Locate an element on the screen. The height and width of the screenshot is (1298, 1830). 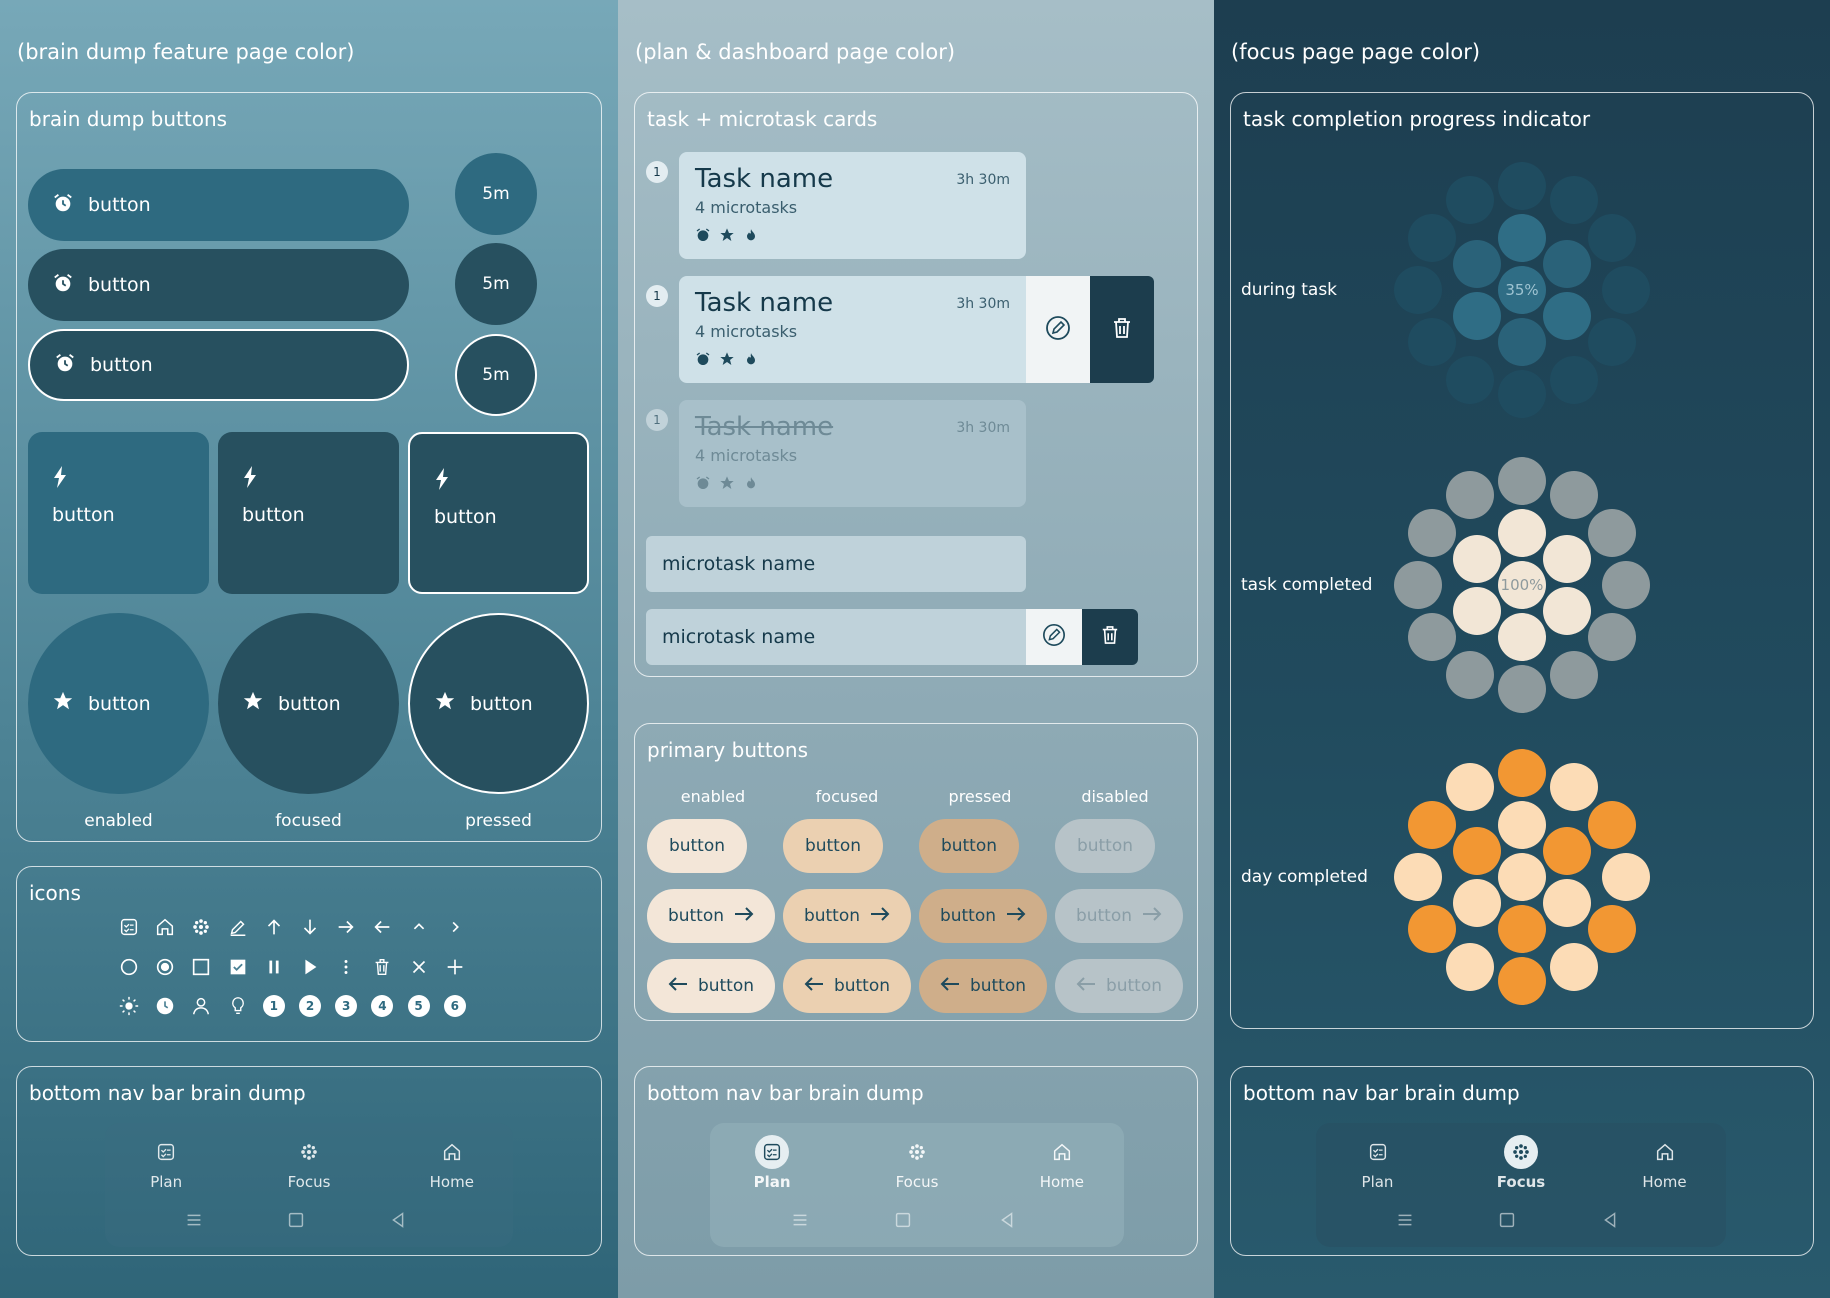
timer-pill-button-pressed: button is located at coordinates (218, 365).